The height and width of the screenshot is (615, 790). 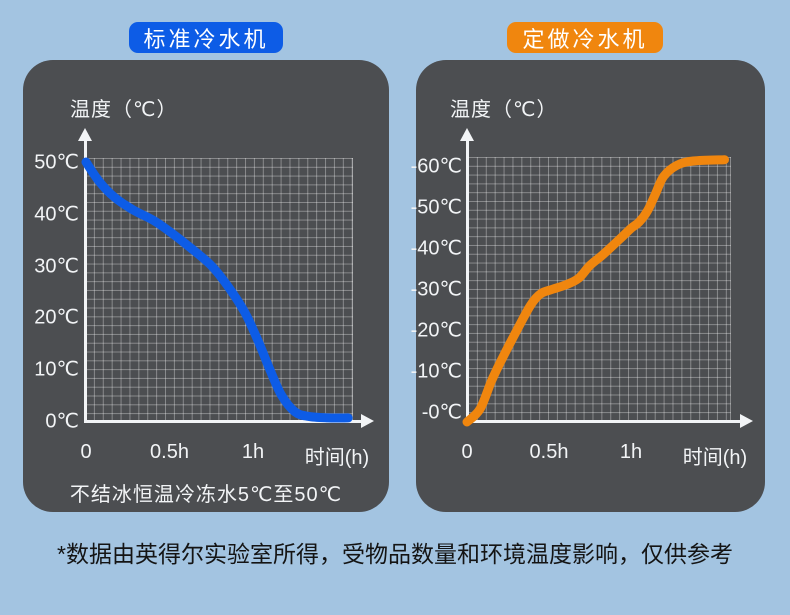 I want to click on custom-chiller-tab: 定做冷水机, so click(x=585, y=37).